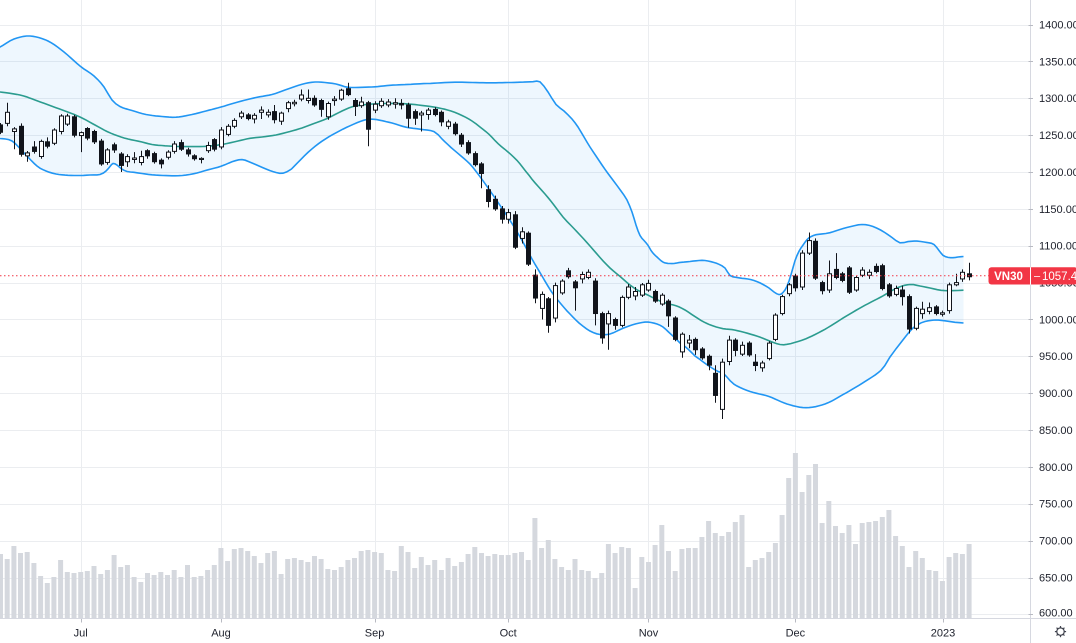  I want to click on svg-text: 900.00, so click(1056, 394).